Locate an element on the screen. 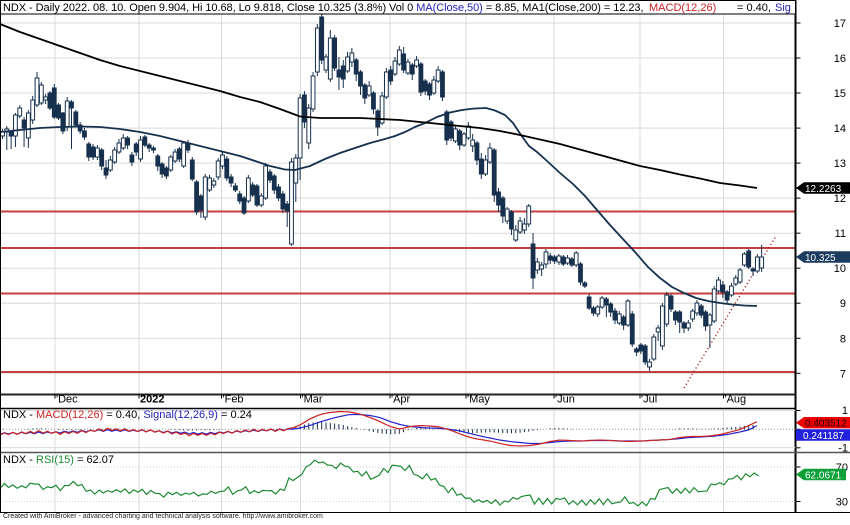 This screenshot has height=525, width=850. svg-text: 10 is located at coordinates (840, 269).